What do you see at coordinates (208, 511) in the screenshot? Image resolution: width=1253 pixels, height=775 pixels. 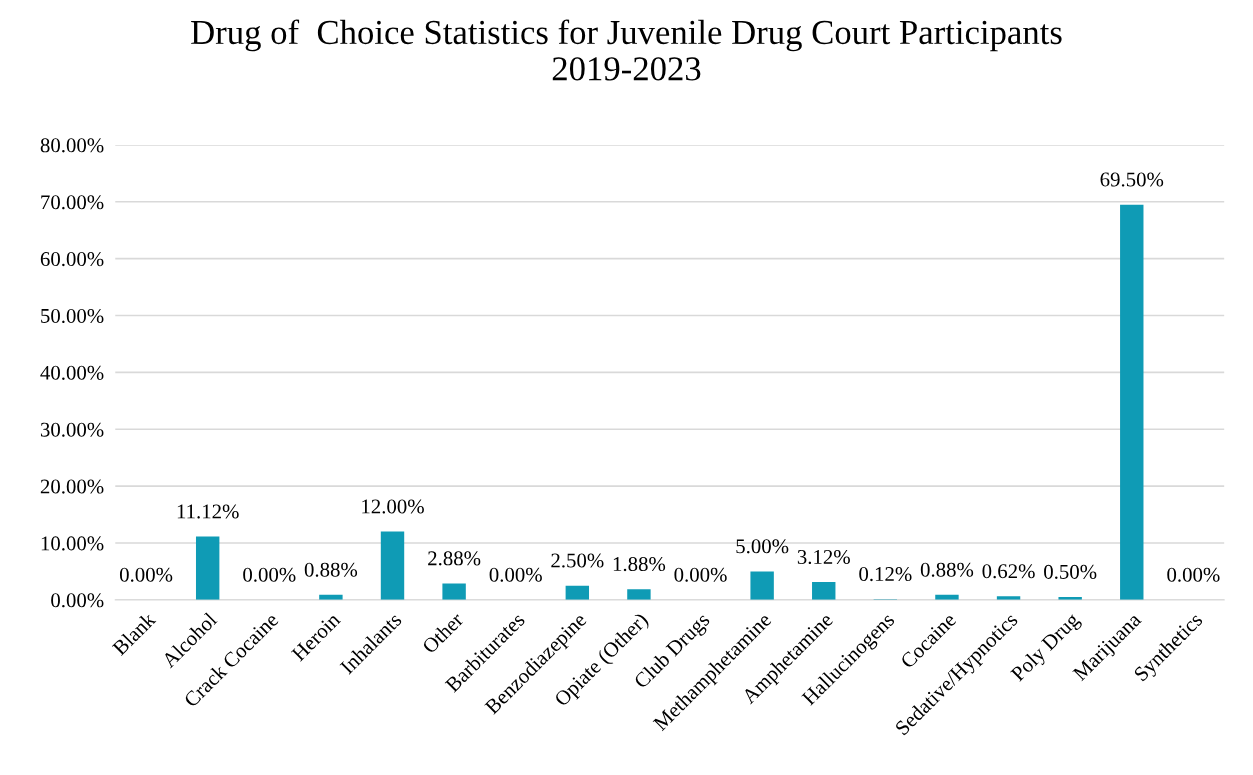 I see `data-label: 11.12%` at bounding box center [208, 511].